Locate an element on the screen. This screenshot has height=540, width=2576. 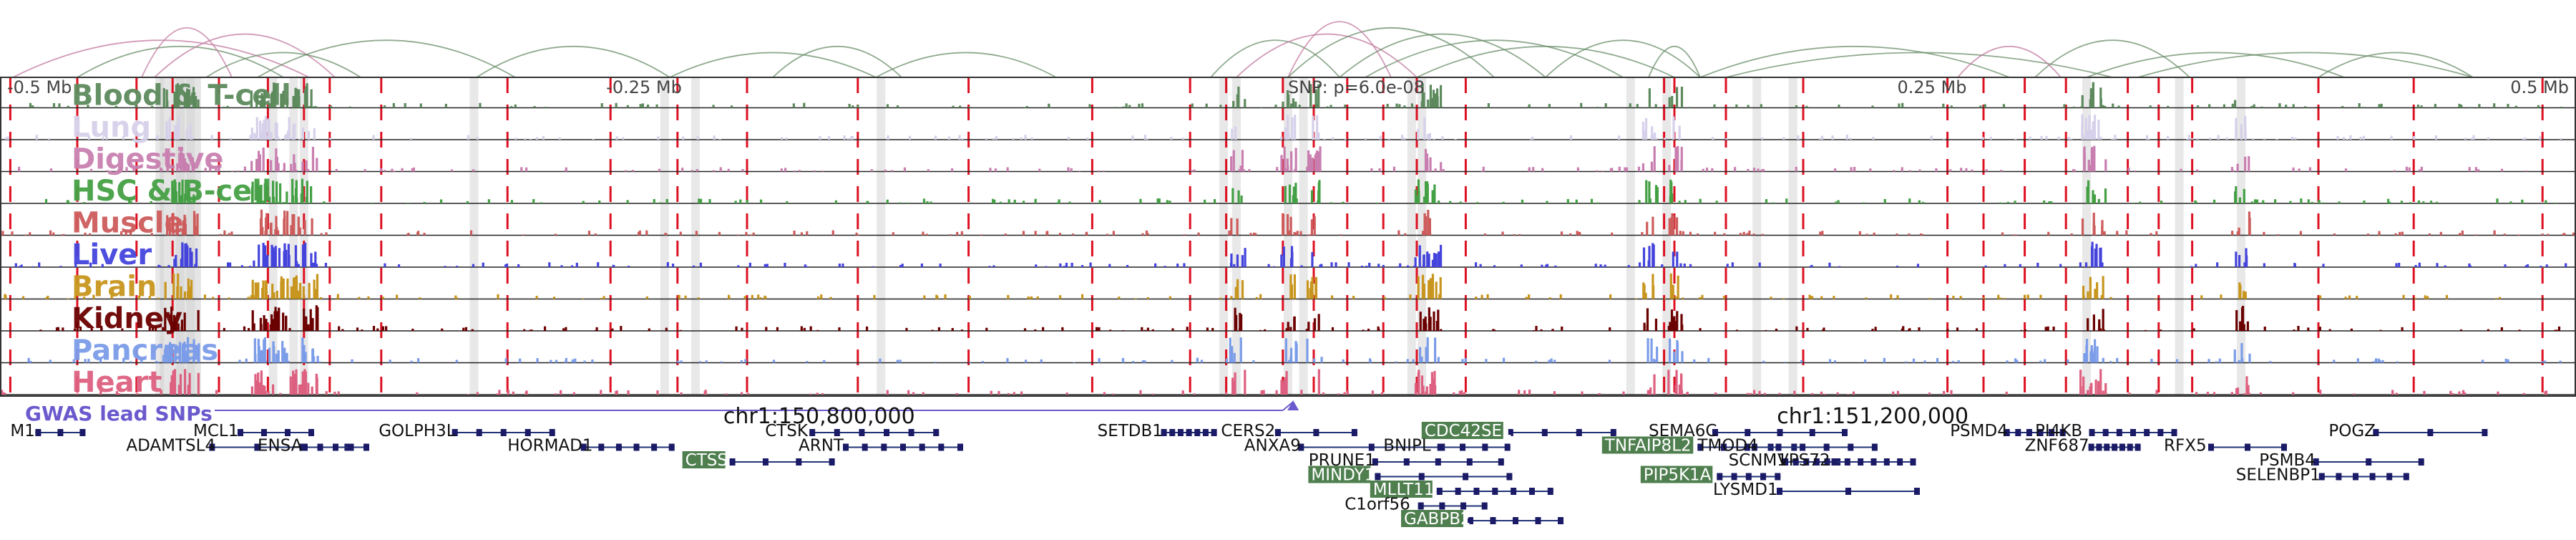
coaccessibility-arc is located at coordinates (773, 64).